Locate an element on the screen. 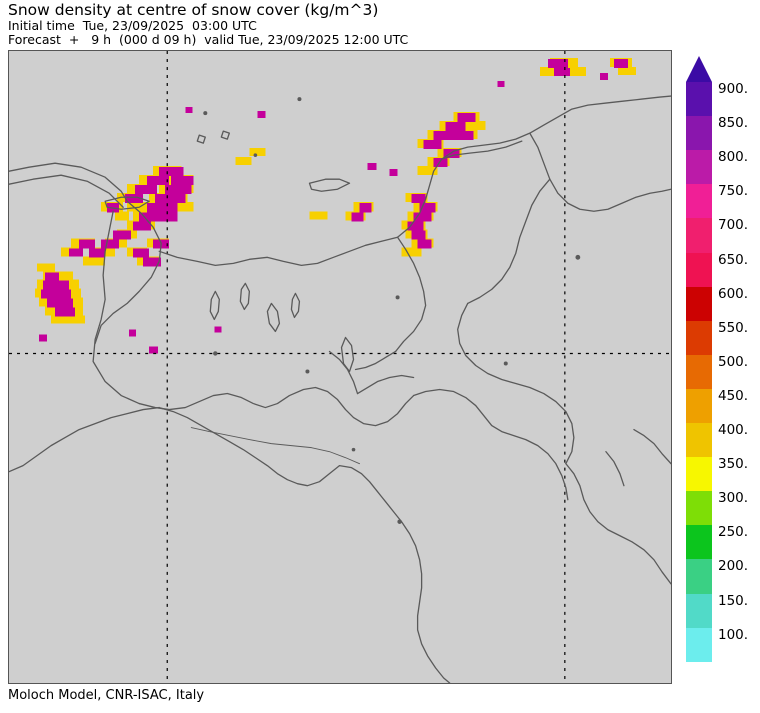  colorbar is located at coordinates (699, 364).